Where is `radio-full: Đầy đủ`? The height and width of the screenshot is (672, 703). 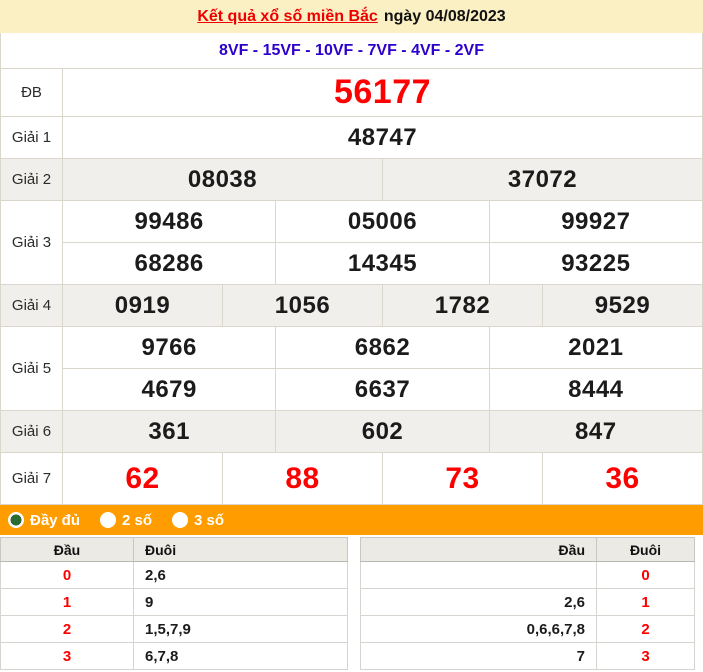 radio-full: Đầy đủ is located at coordinates (44, 520).